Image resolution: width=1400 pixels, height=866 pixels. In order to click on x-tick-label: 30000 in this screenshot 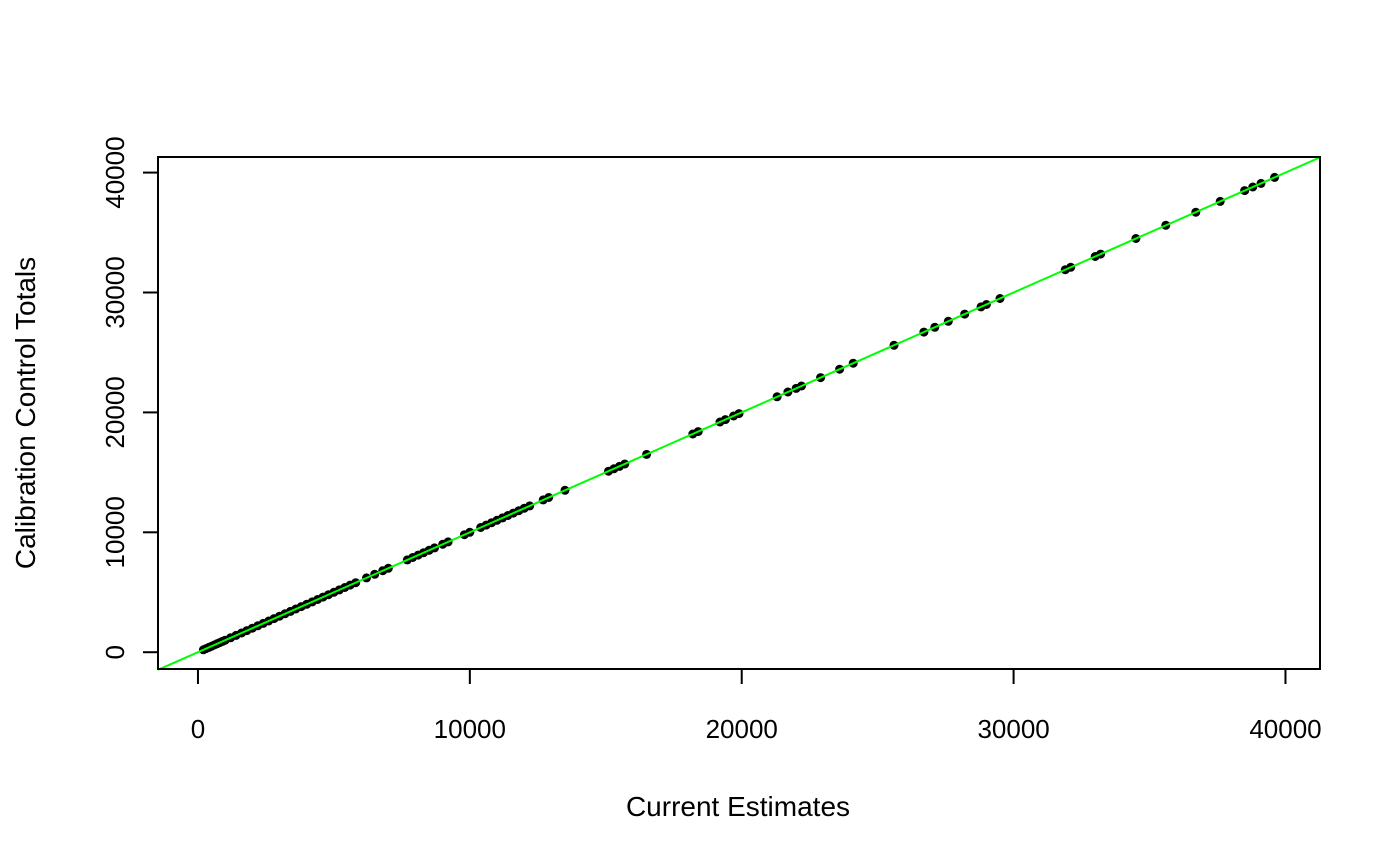, I will do `click(1013, 729)`.